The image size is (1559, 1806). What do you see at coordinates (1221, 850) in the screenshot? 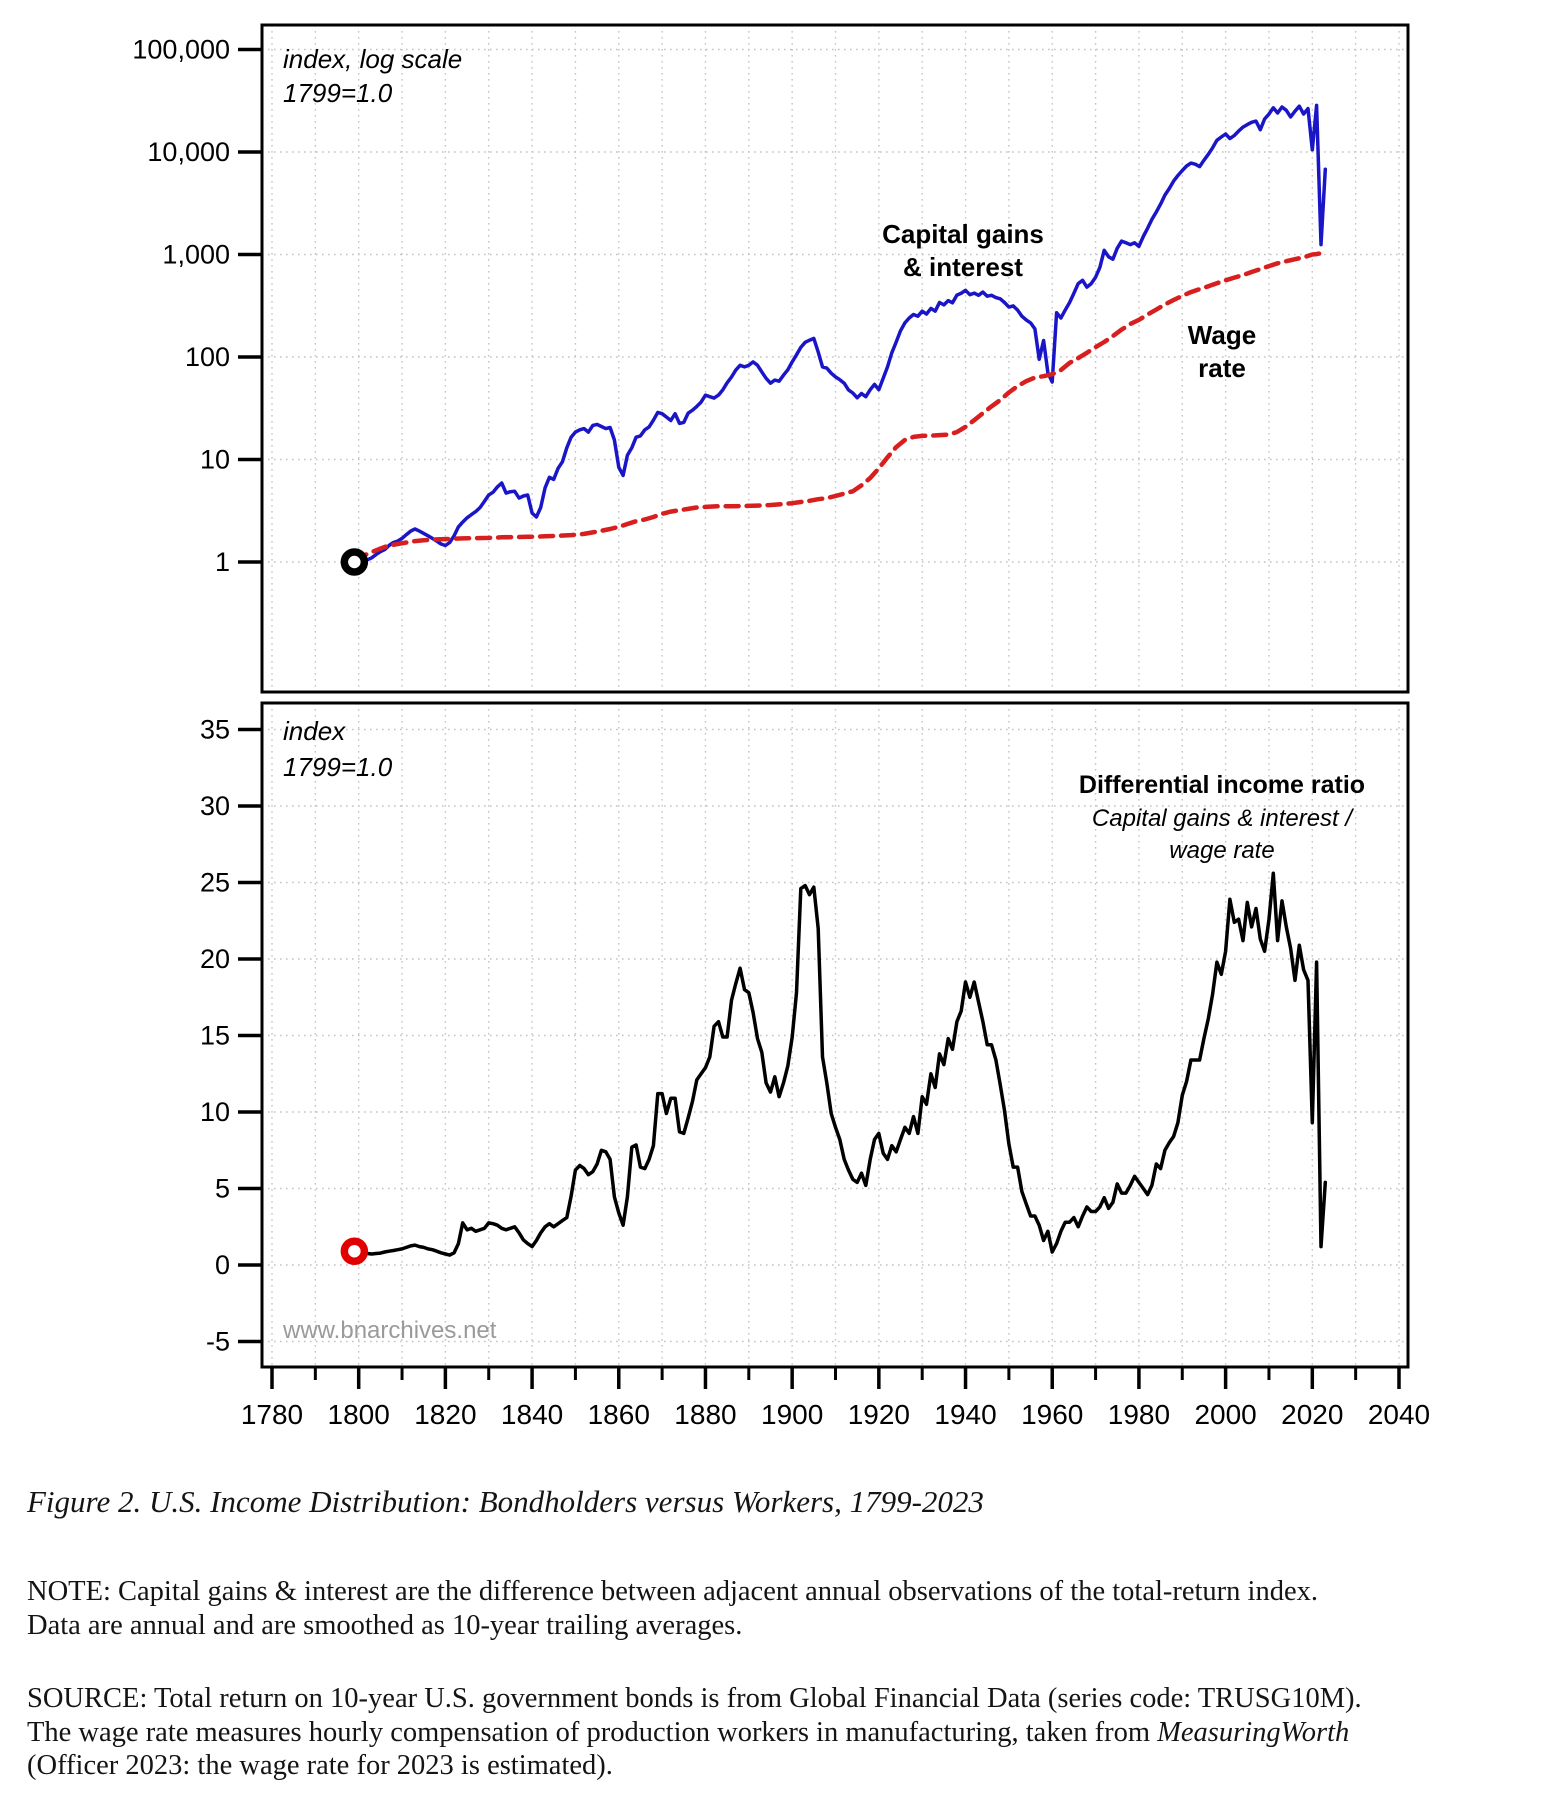
I see `annotation: wage rate` at bounding box center [1221, 850].